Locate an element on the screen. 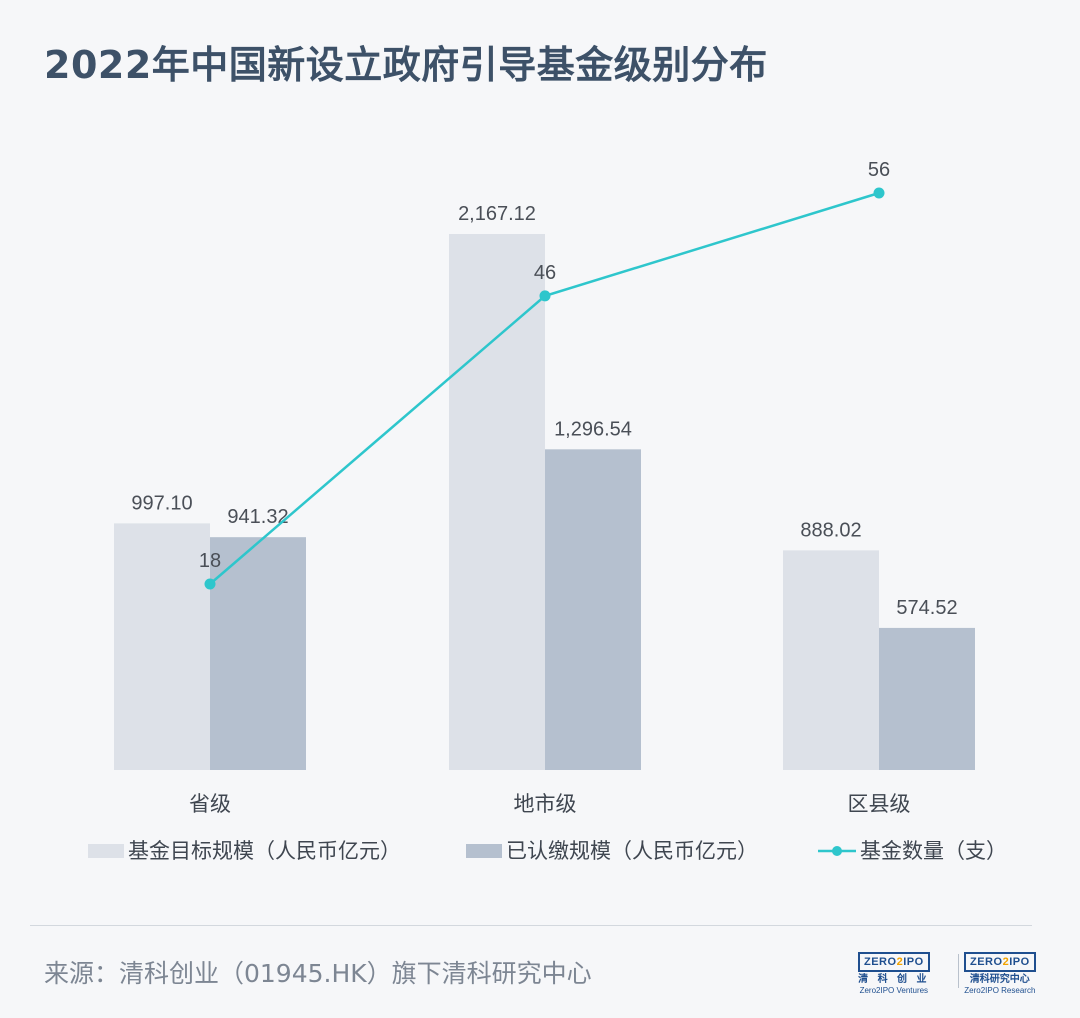 The height and width of the screenshot is (1018, 1080). legend-label: 基金数量（支） is located at coordinates (933, 851).